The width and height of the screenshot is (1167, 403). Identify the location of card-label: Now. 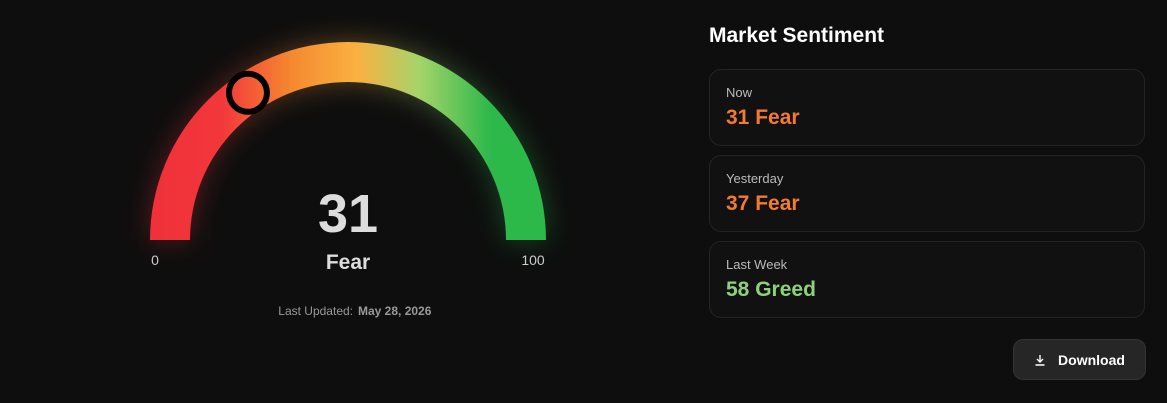
(739, 92).